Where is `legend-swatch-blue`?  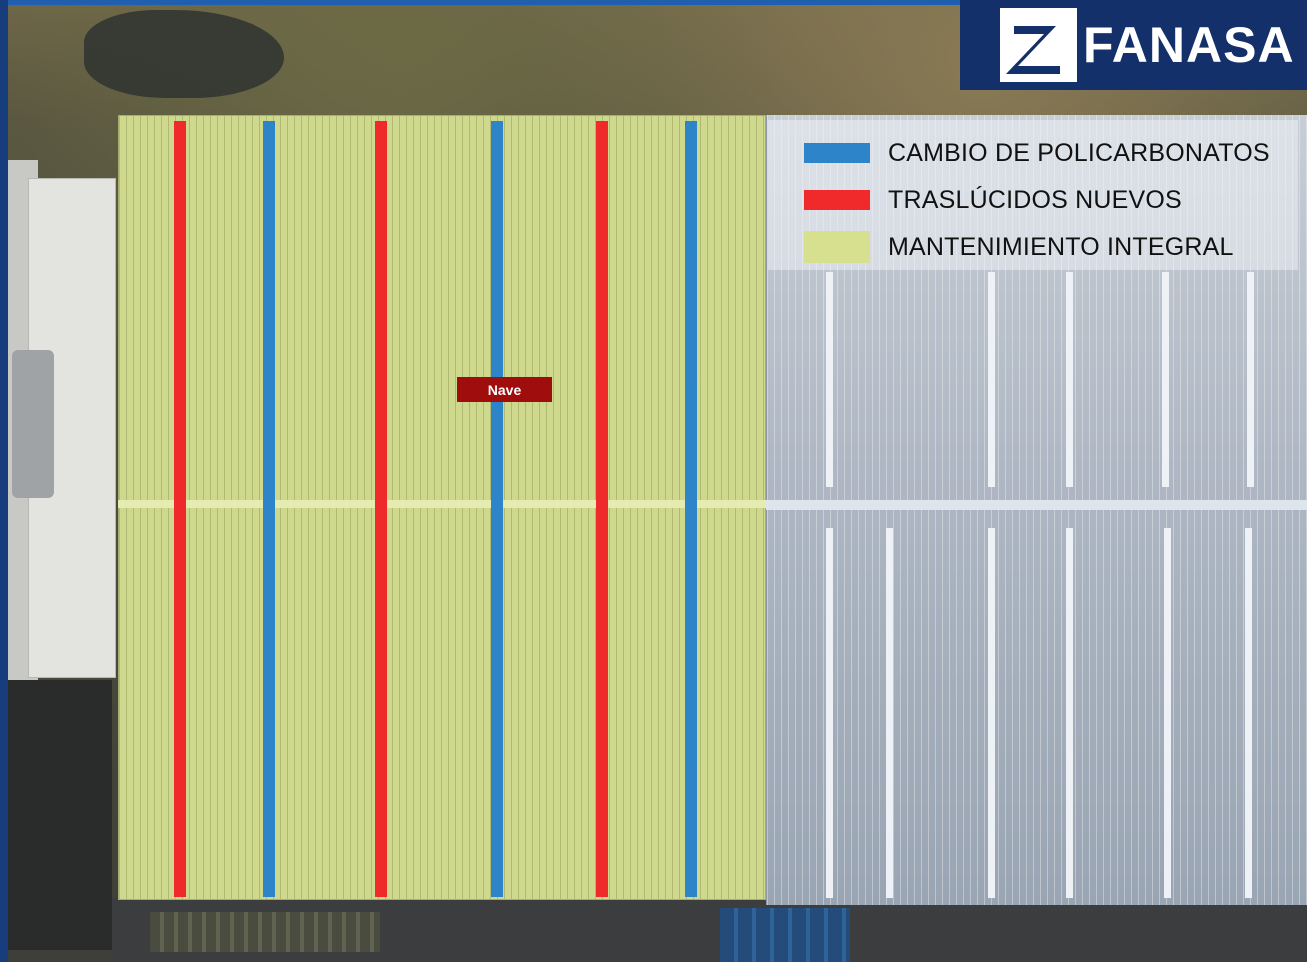 legend-swatch-blue is located at coordinates (837, 153).